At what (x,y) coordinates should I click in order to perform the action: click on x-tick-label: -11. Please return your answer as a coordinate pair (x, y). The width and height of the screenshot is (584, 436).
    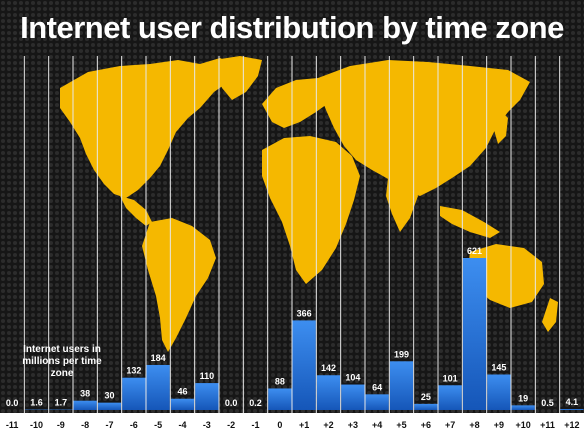
    Looking at the image, I should click on (12, 425).